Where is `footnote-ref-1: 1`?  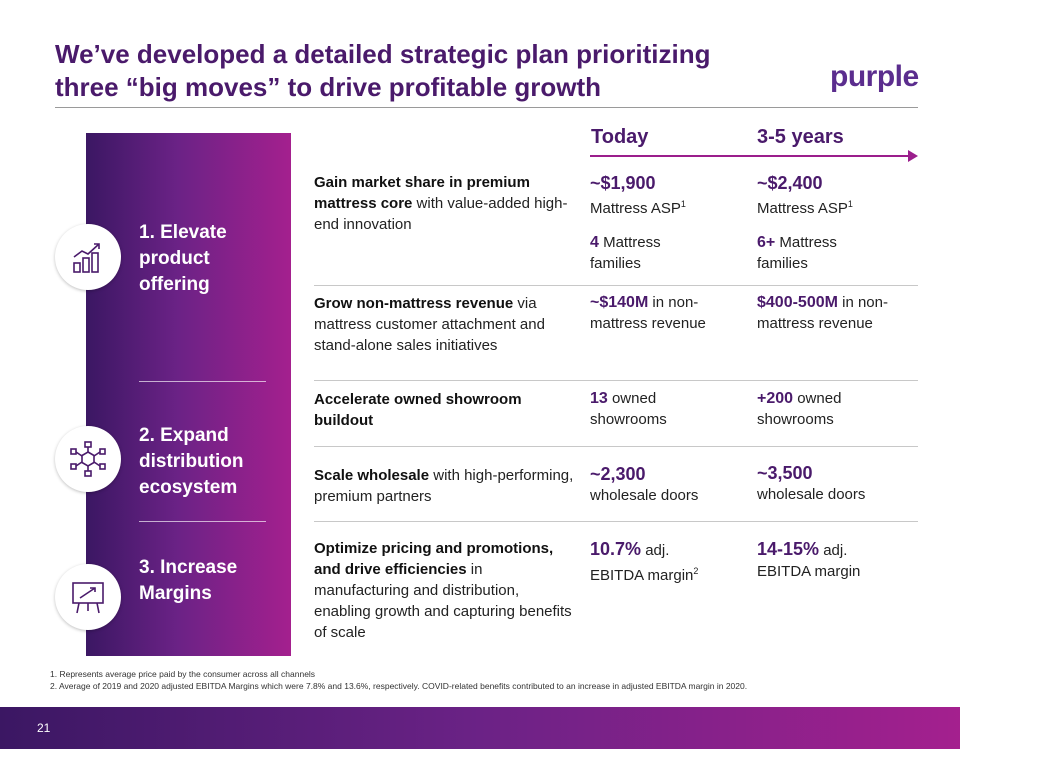 footnote-ref-1: 1 is located at coordinates (683, 204).